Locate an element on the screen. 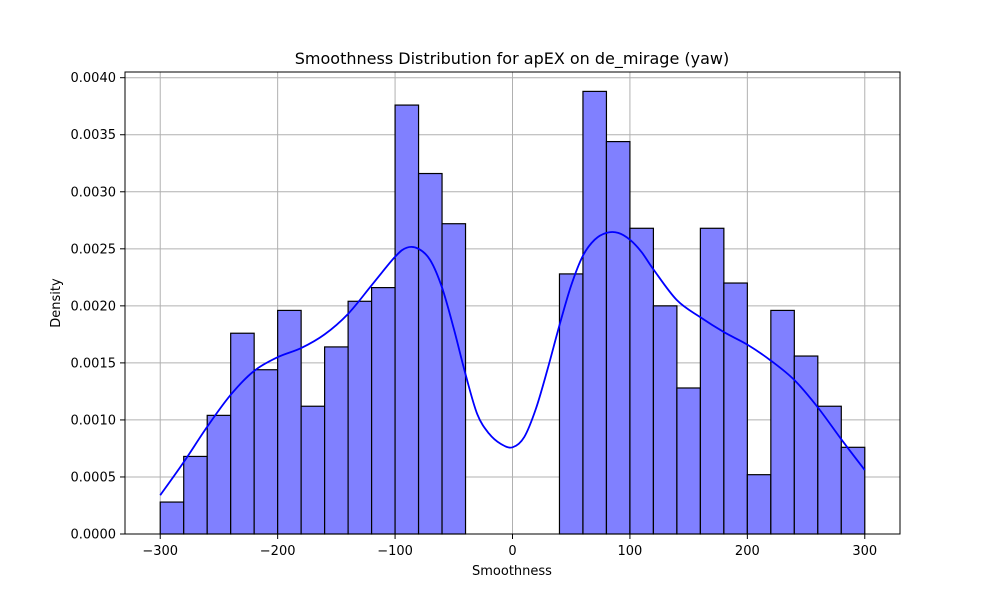 The width and height of the screenshot is (1000, 600). x-tick-label: 300 is located at coordinates (864, 551).